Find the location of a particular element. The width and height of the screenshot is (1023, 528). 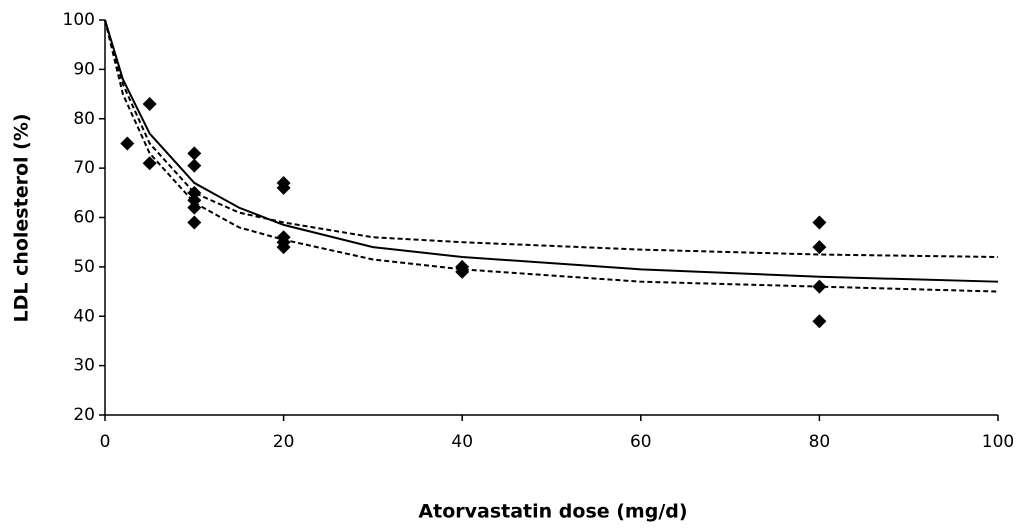

x-axis-title: Atorvastatin dose (mg/d) is located at coordinates (552, 512).